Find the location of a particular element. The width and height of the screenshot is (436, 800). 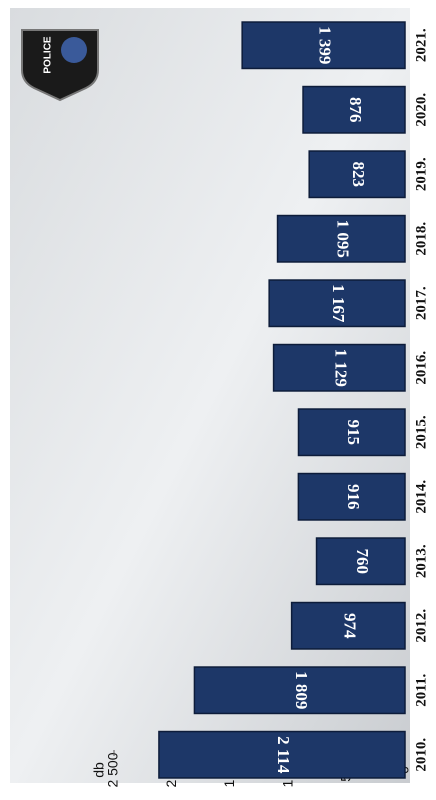

x-tick-label: 2016. is located at coordinates (421, 368).